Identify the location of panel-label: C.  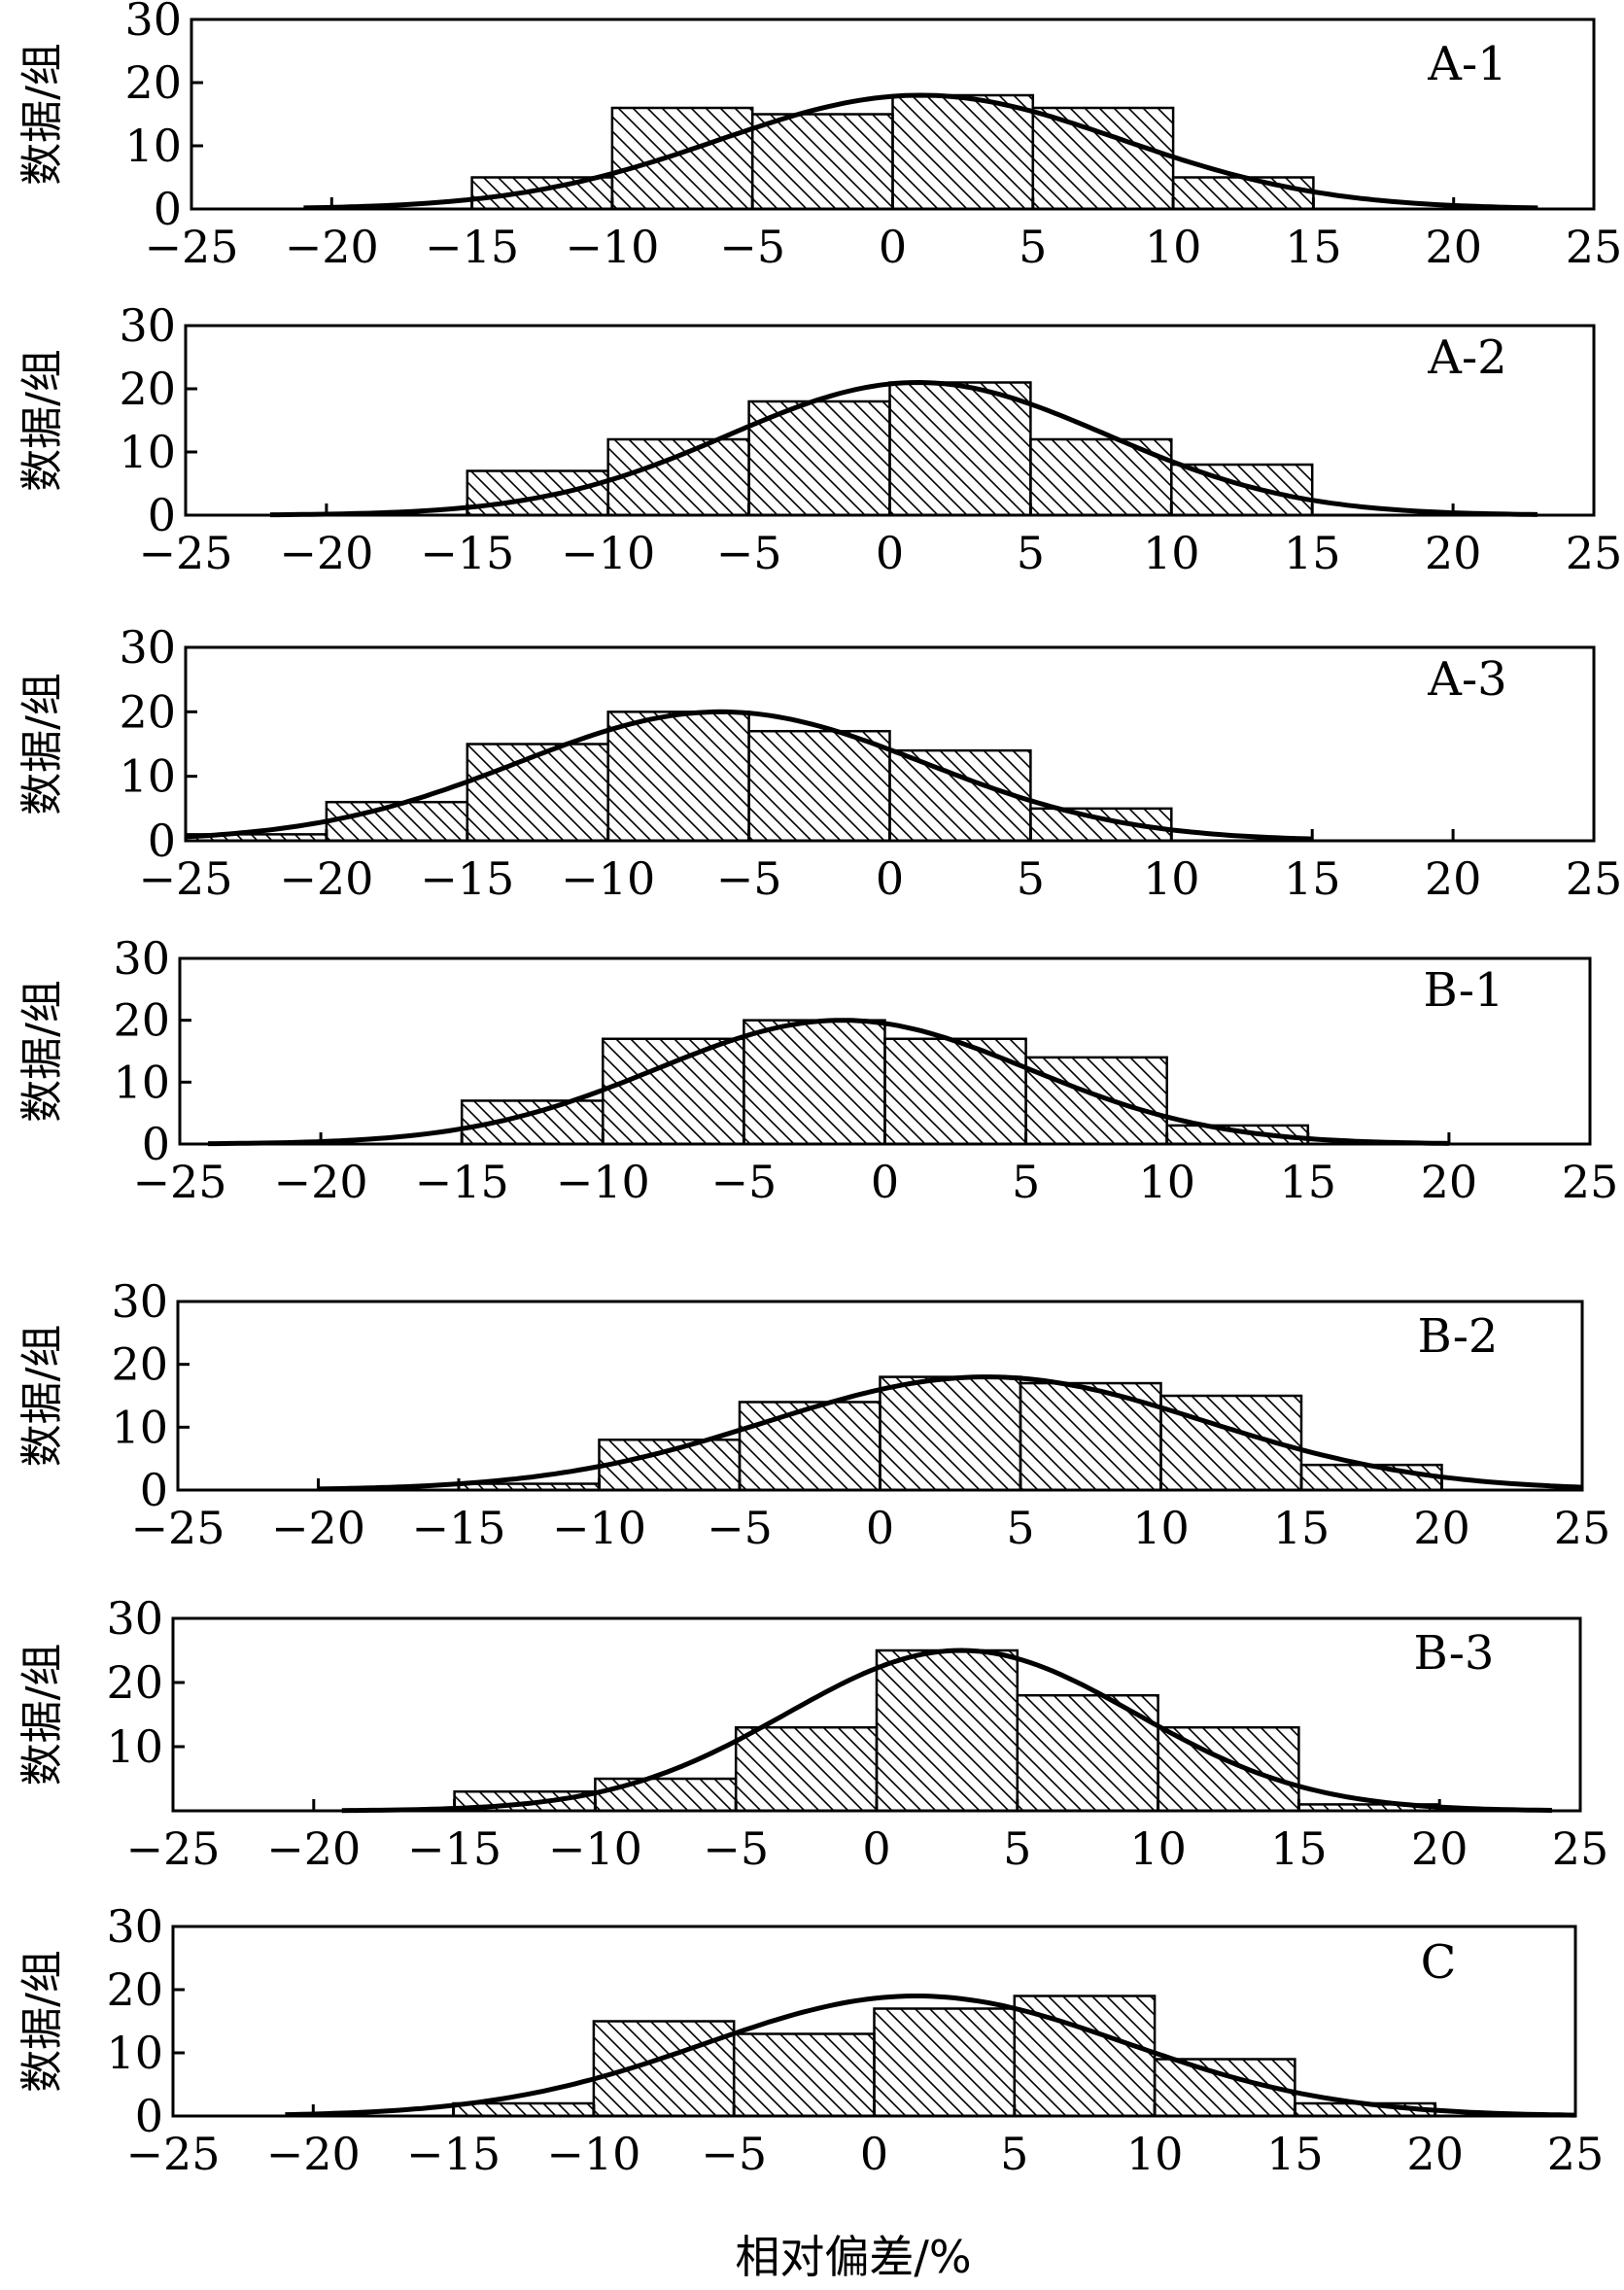
(1439, 1962).